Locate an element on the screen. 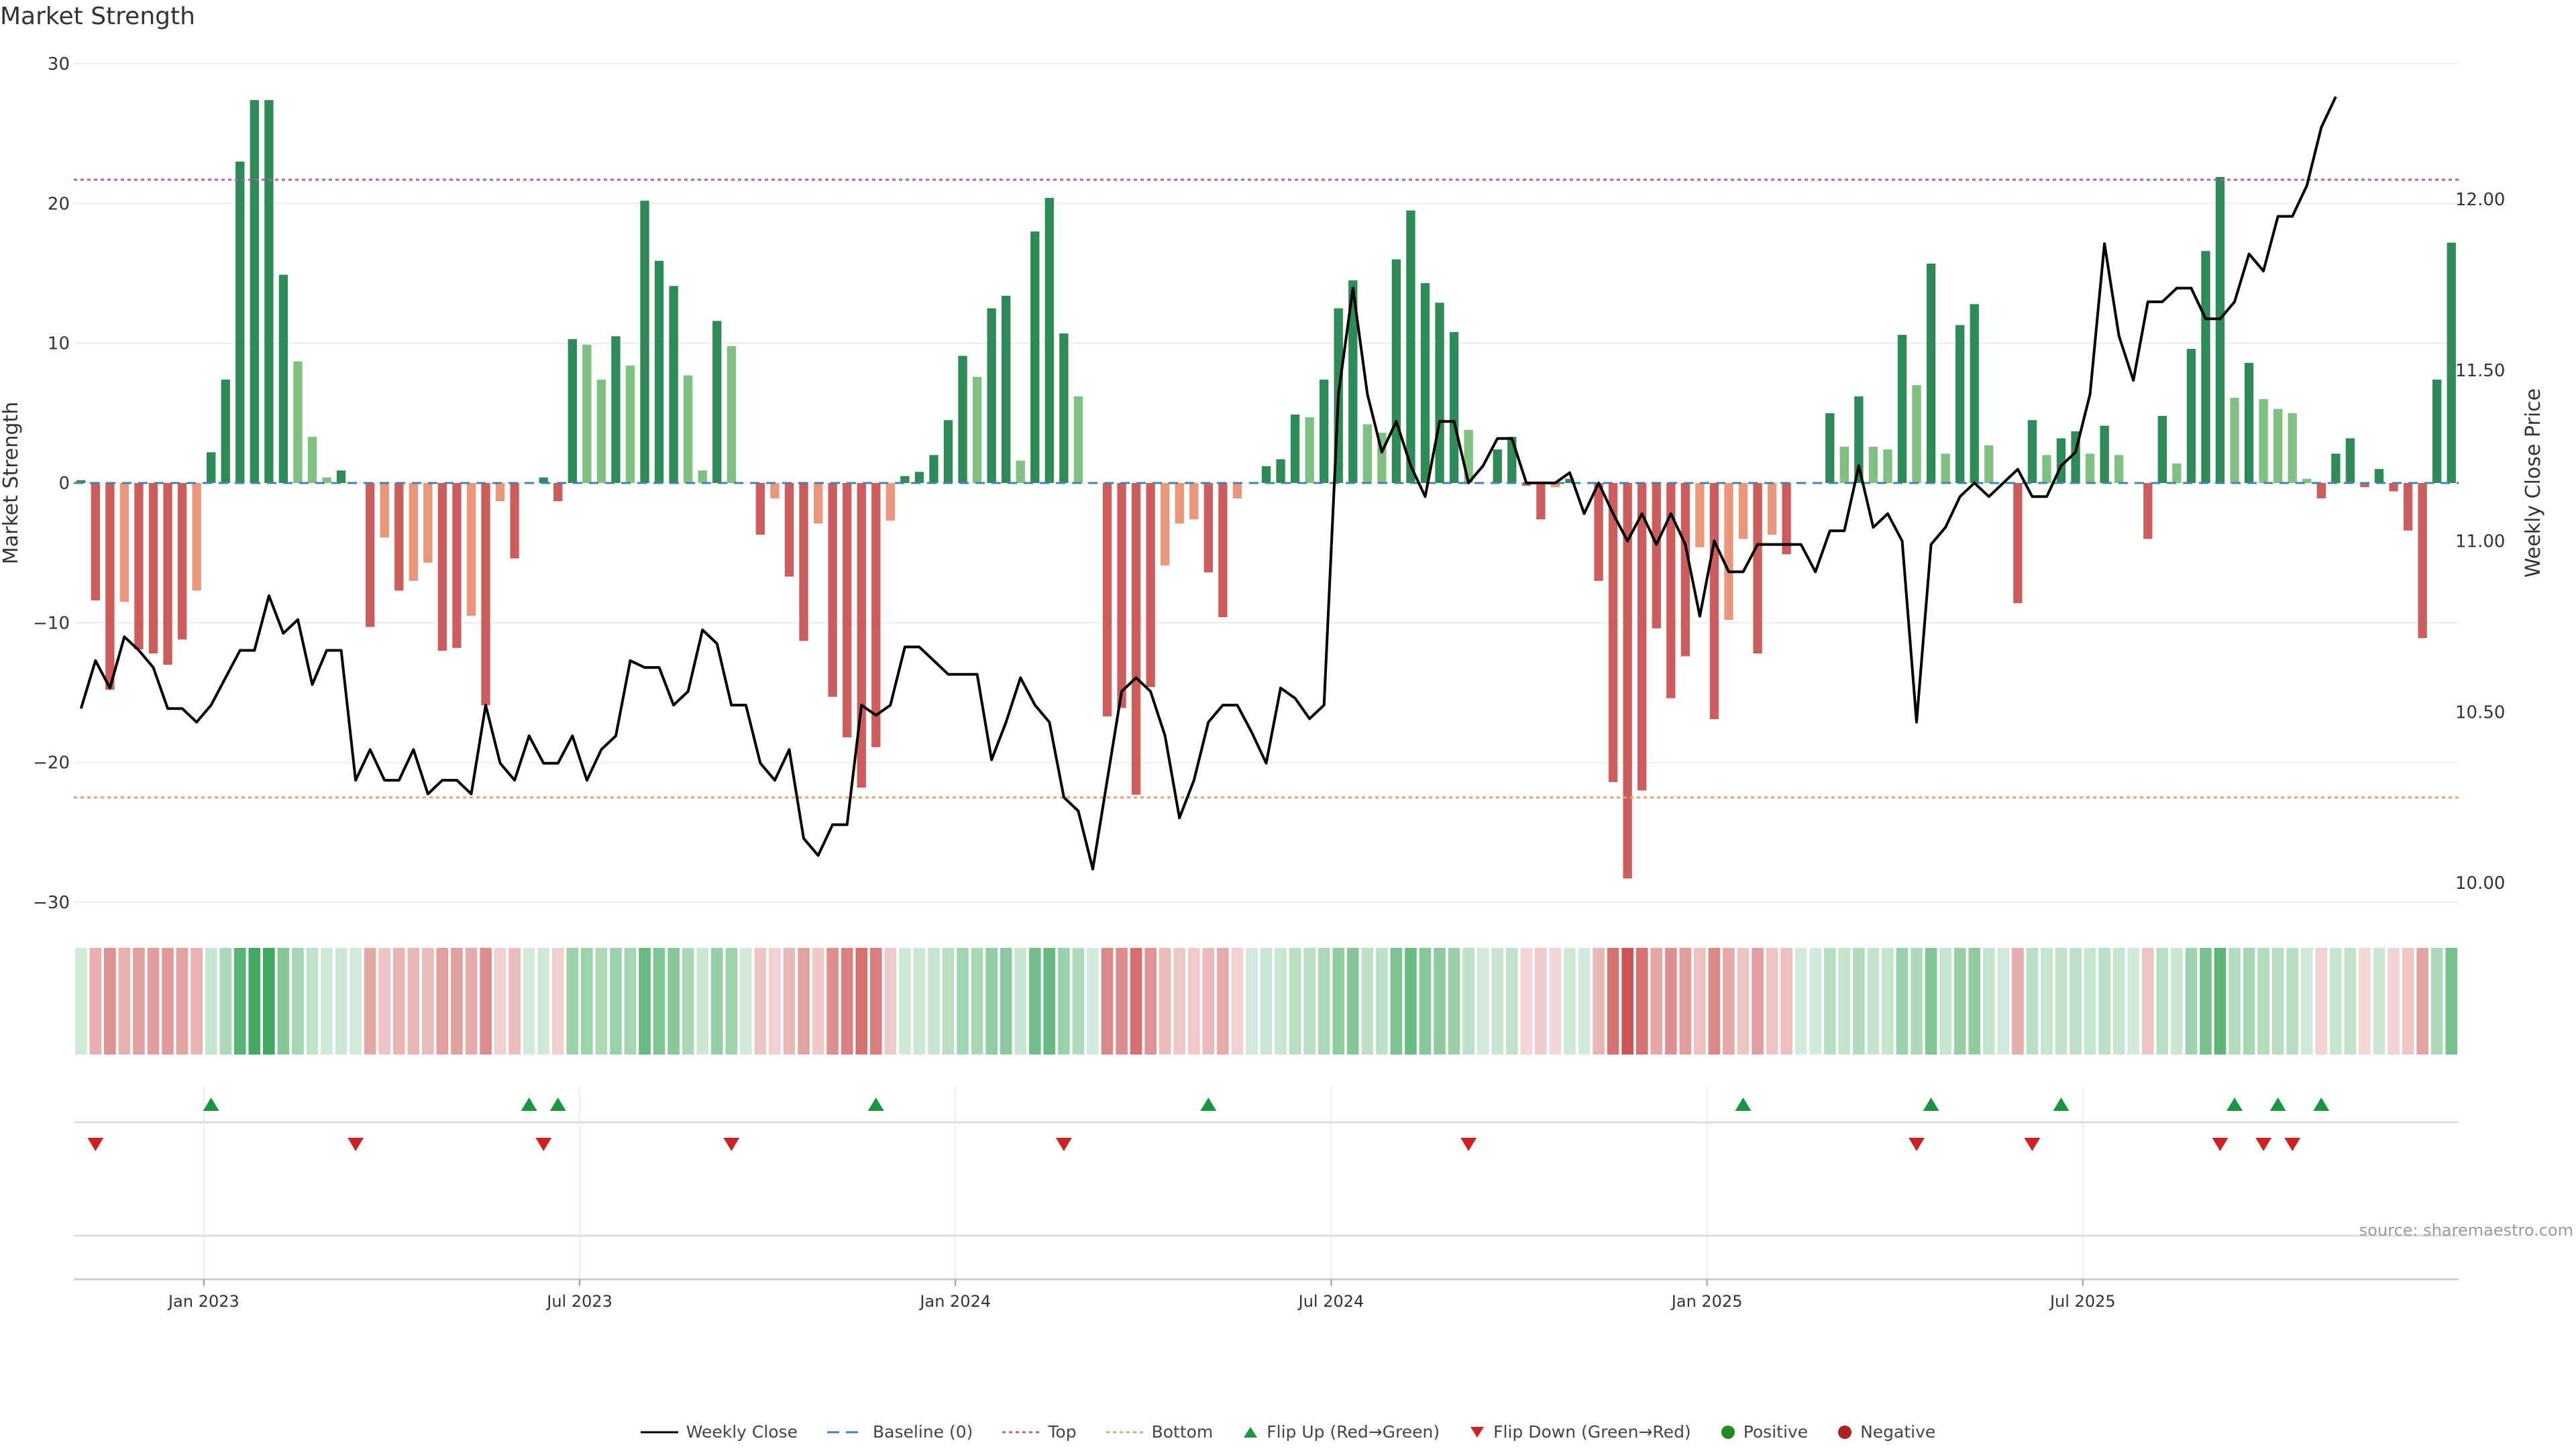 The width and height of the screenshot is (2576, 1449). legend-item-baseline: Baseline (0) is located at coordinates (900, 1432).